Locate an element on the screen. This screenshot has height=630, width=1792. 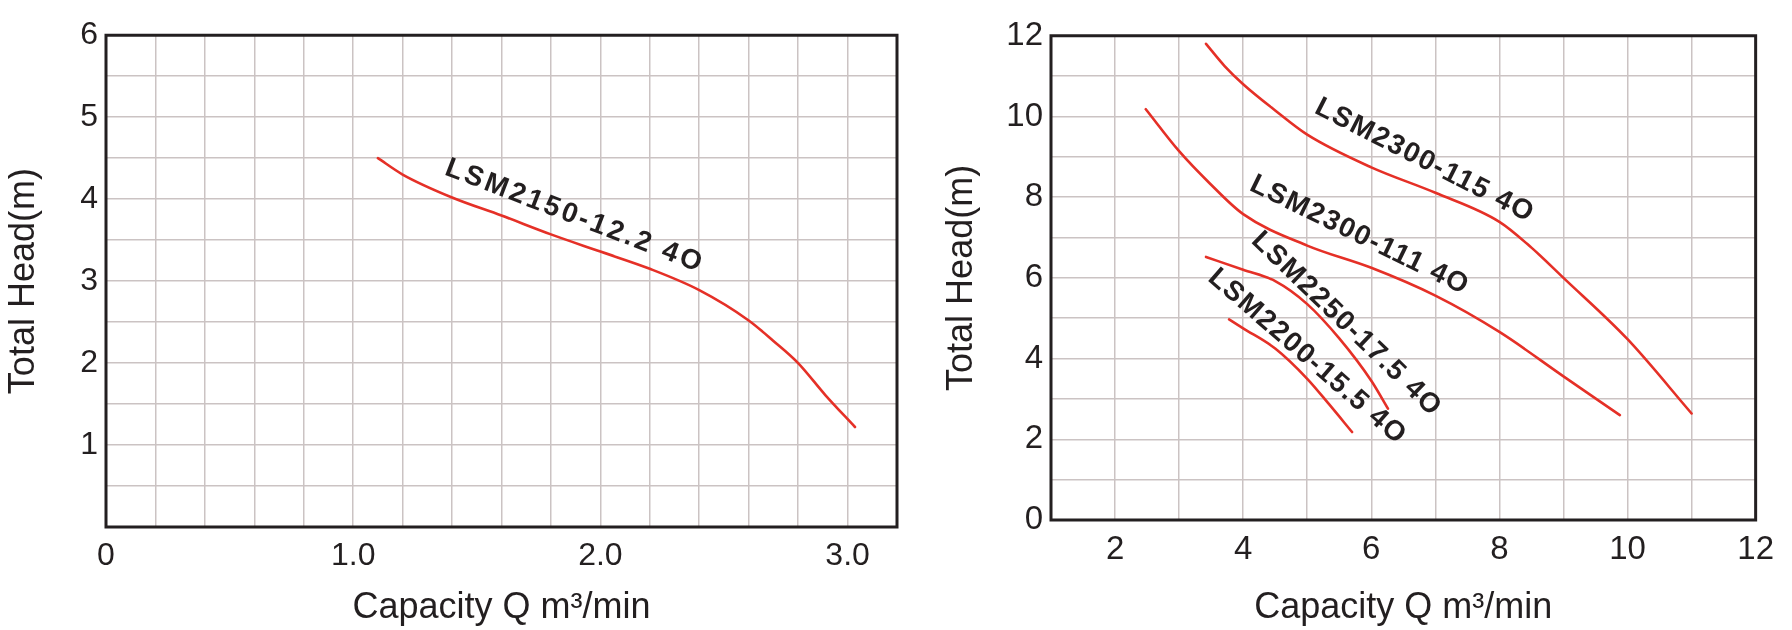
x-tick-label: 10 is located at coordinates (1627, 547).